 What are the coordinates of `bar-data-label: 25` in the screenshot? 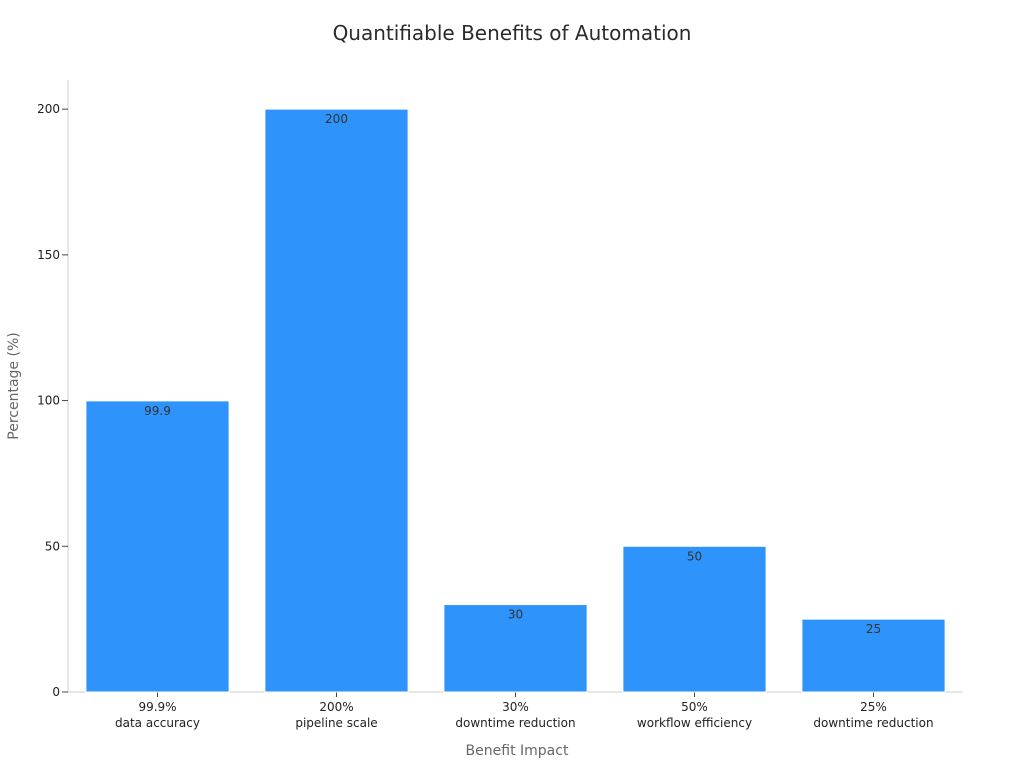 It's located at (873, 629).